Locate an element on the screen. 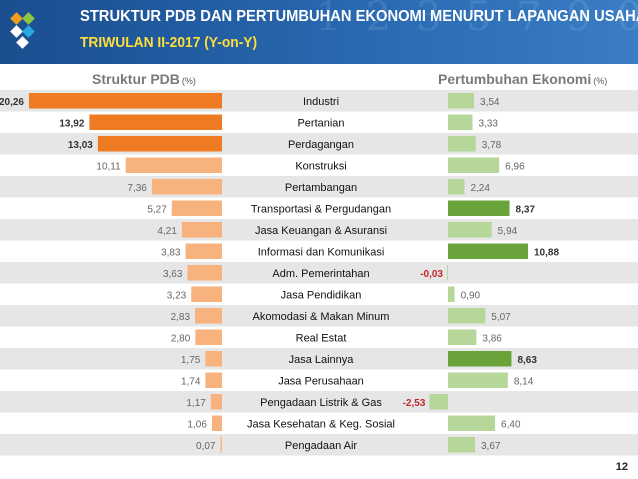 This screenshot has height=479, width=638. growth-value-label: 0,90 is located at coordinates (471, 295).